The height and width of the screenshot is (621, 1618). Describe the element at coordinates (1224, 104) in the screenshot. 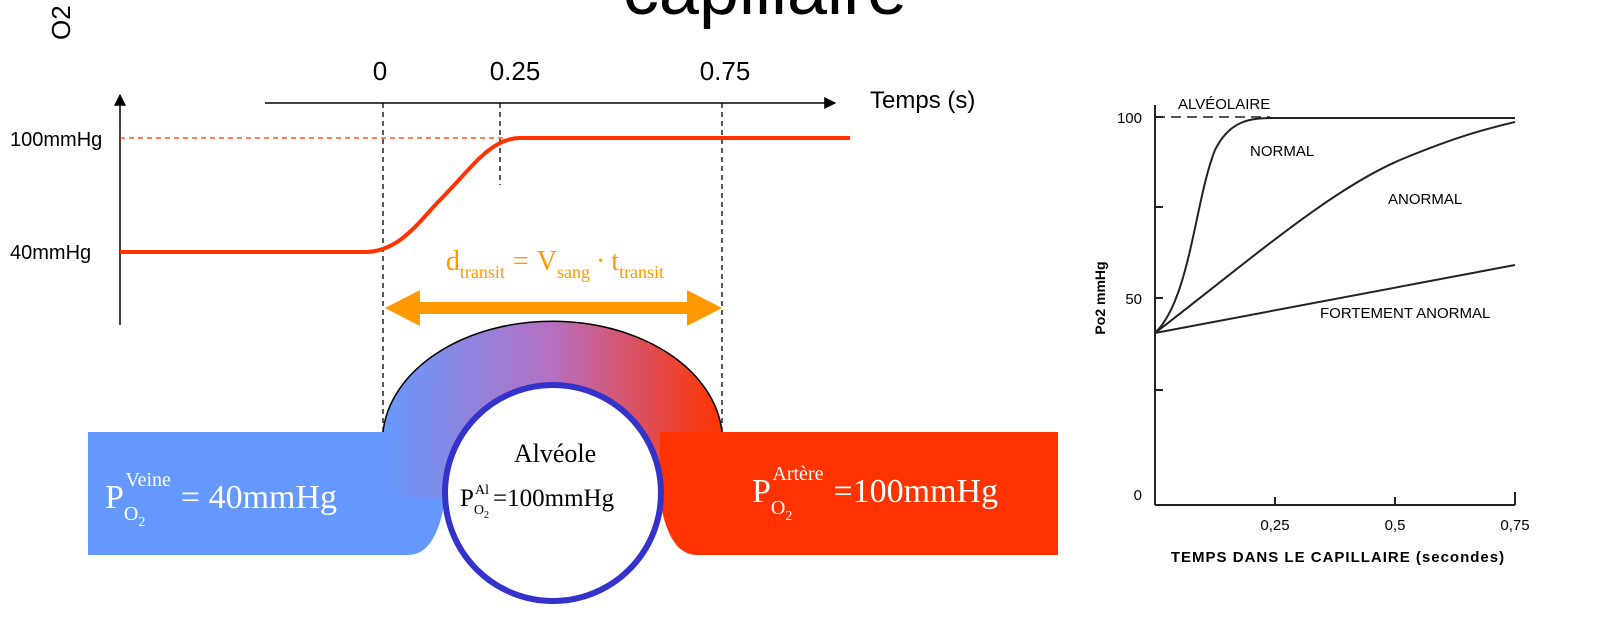

I see `curve-label: ALVÉOLAIRE` at that location.